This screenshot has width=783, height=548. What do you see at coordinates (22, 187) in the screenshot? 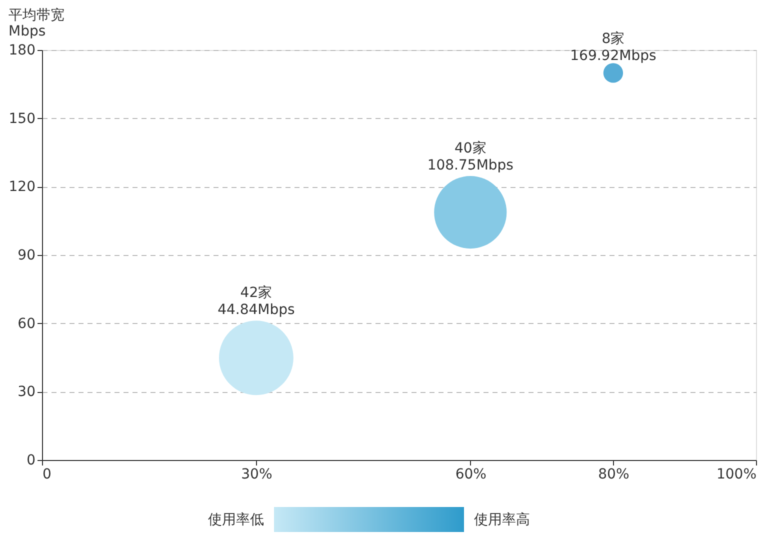
I see `y-tick-label: 120` at bounding box center [22, 187].